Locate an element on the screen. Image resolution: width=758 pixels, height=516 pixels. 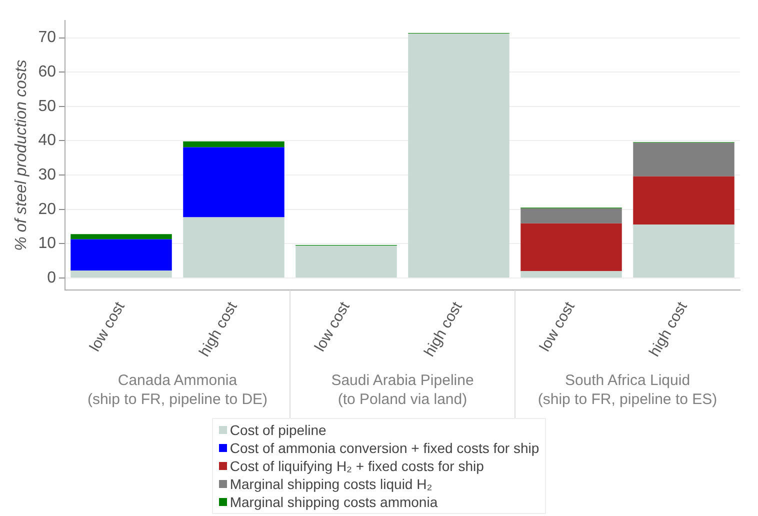
y-tick-label: 30 is located at coordinates (47, 175).